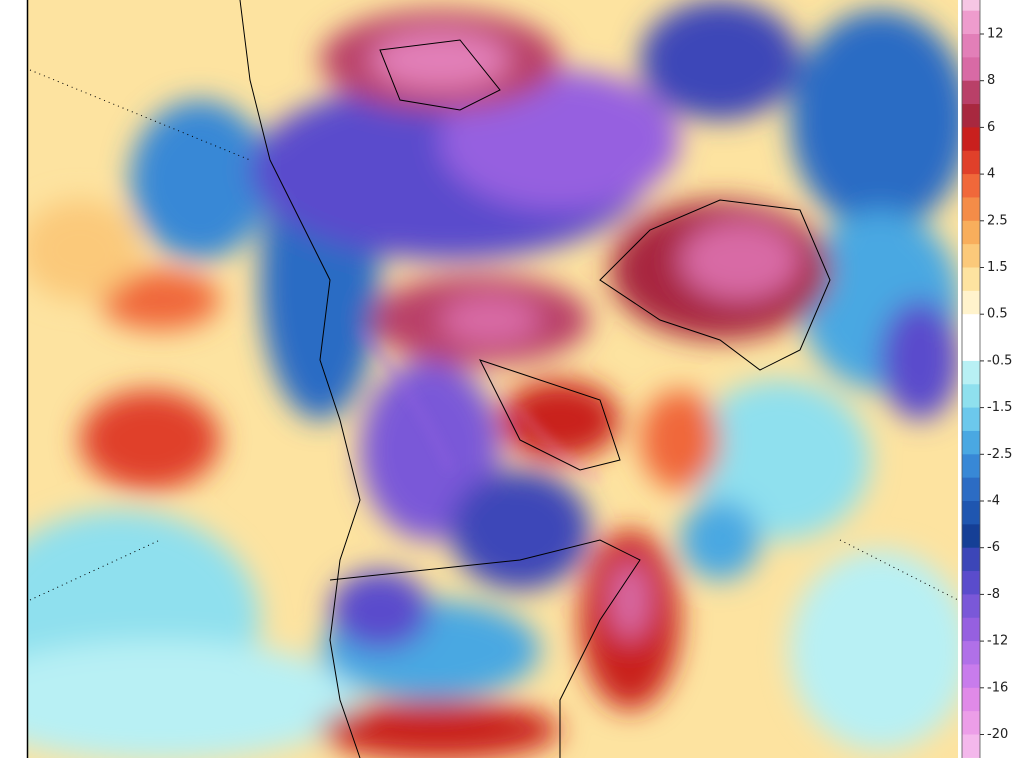  Describe the element at coordinates (995, 34) in the screenshot. I see `colorbar-label: 12` at that location.